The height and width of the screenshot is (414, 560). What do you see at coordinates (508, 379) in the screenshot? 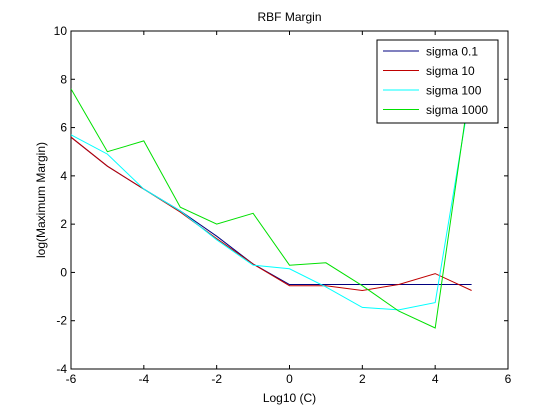
I see `x-tick-label: 6` at bounding box center [508, 379].